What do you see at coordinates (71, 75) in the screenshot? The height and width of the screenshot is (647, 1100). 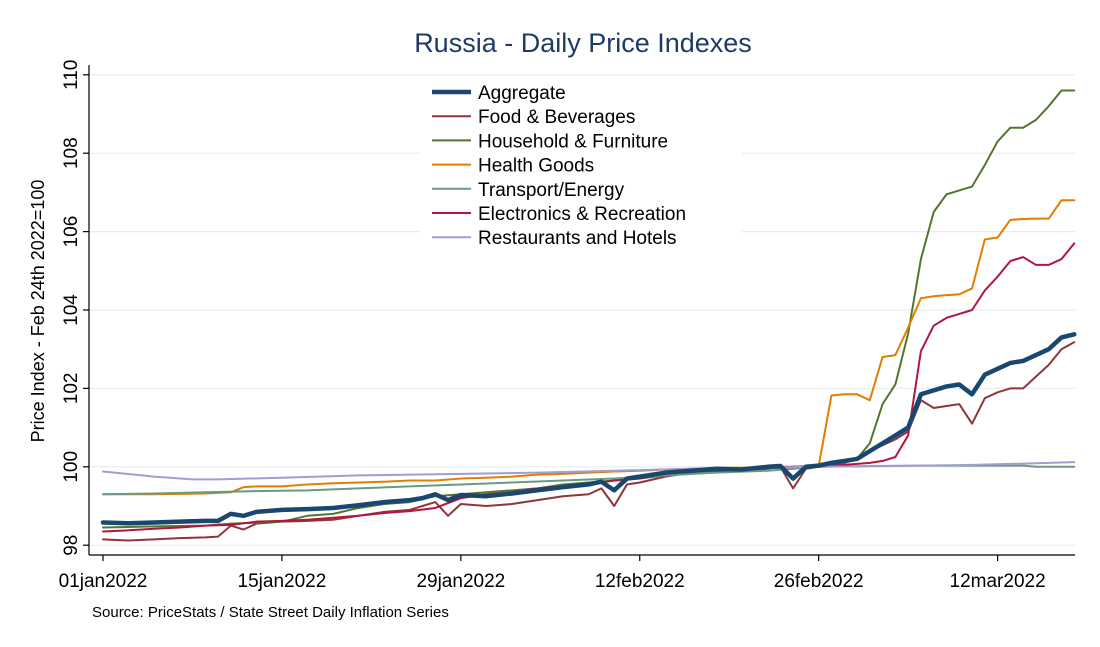 I see `y-tick-label: 110` at bounding box center [71, 75].